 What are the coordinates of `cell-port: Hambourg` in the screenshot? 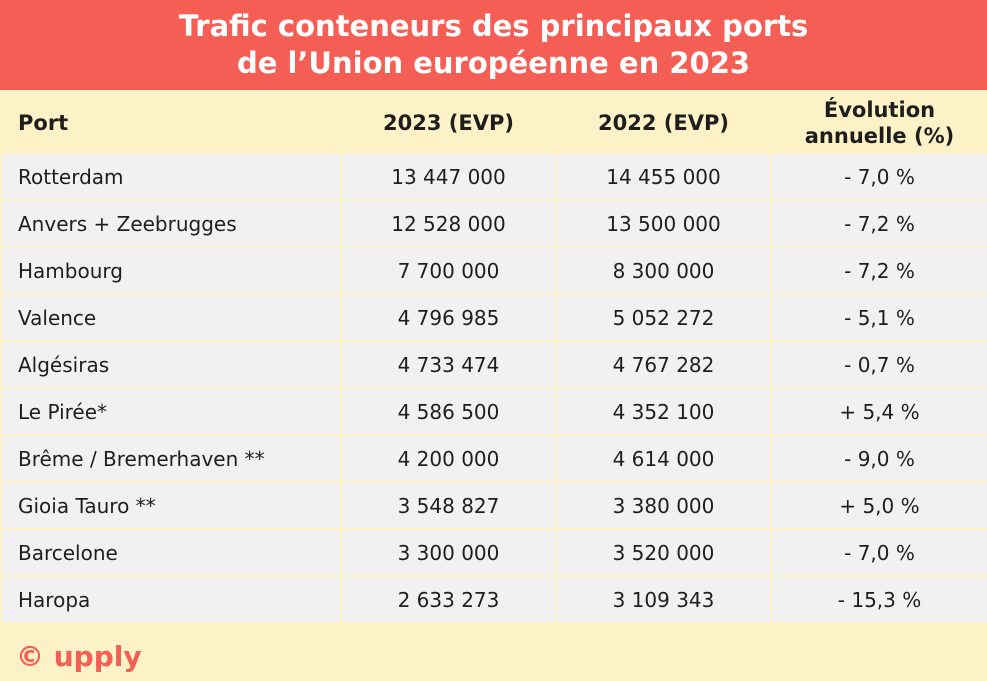 It's located at (171, 270).